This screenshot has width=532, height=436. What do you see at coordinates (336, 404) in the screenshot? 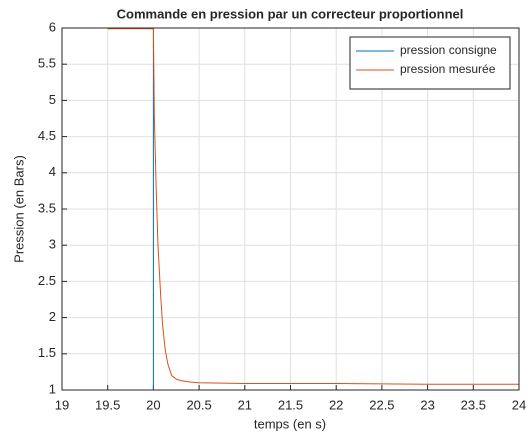
I see `x-tick-label: 22` at bounding box center [336, 404].